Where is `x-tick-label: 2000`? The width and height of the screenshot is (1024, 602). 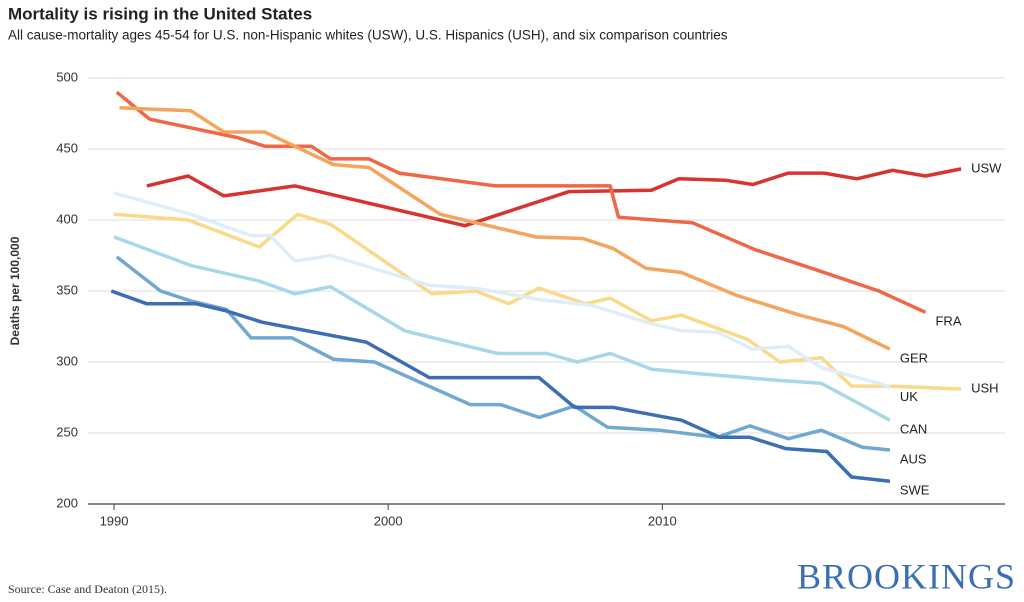 x-tick-label: 2000 is located at coordinates (388, 520).